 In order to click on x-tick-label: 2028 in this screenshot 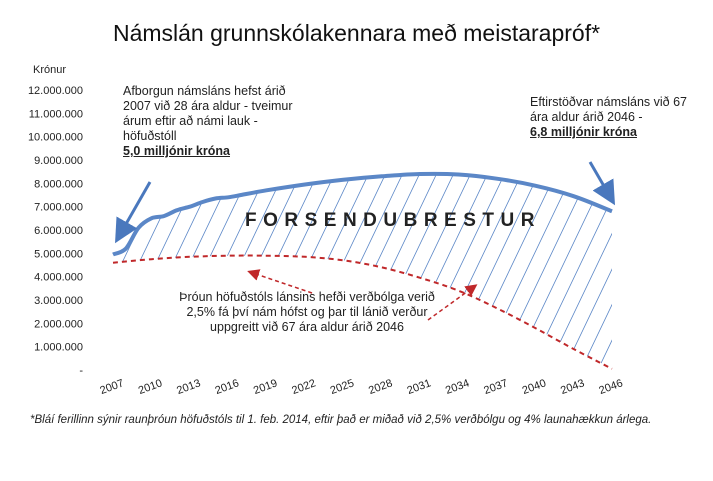, I will do `click(380, 387)`.